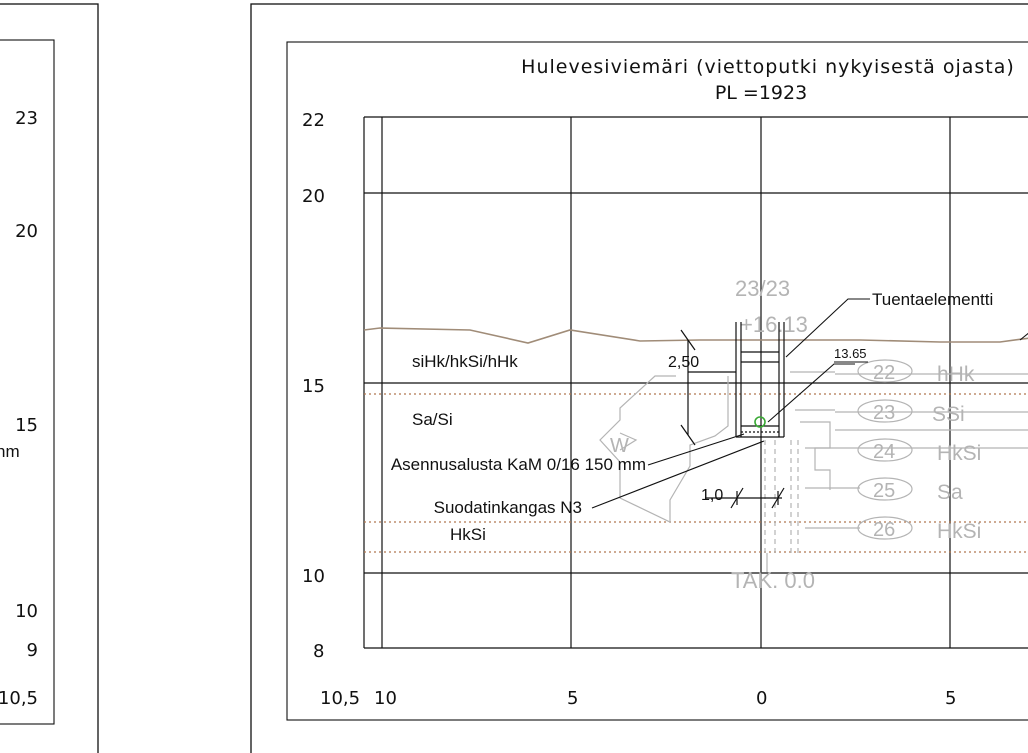  I want to click on soil-layer-label: HkSi, so click(468, 534).